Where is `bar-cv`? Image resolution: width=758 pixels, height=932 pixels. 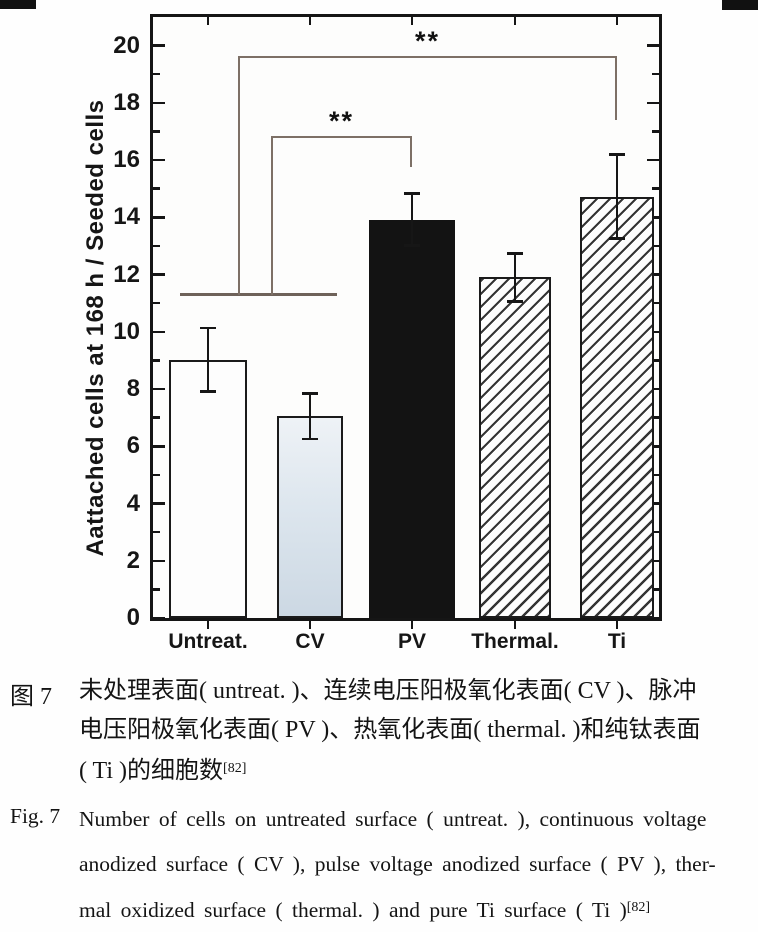
bar-cv is located at coordinates (310, 517).